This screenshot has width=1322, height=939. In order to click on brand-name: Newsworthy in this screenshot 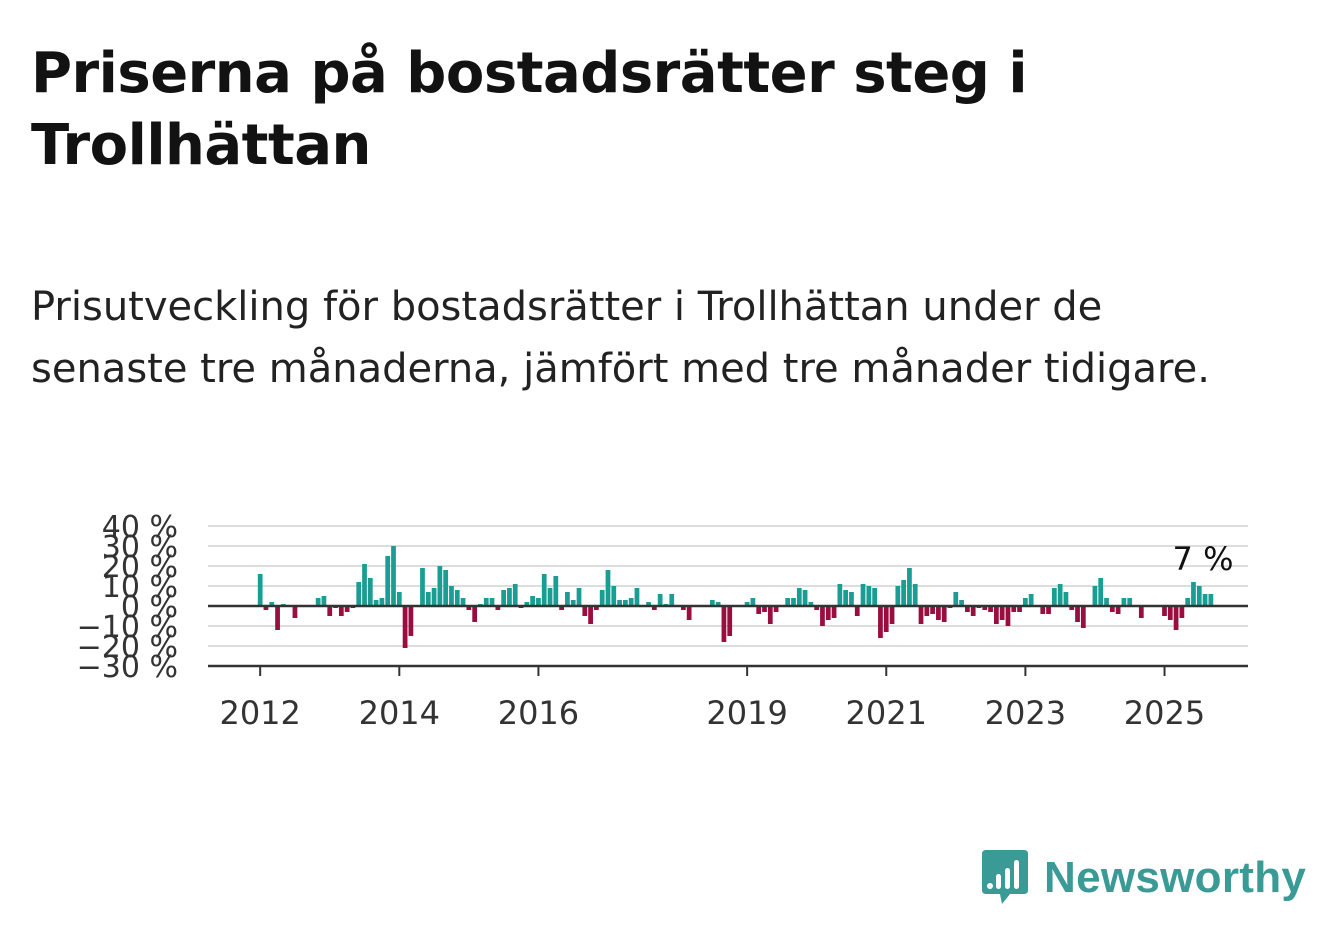, I will do `click(1175, 877)`.